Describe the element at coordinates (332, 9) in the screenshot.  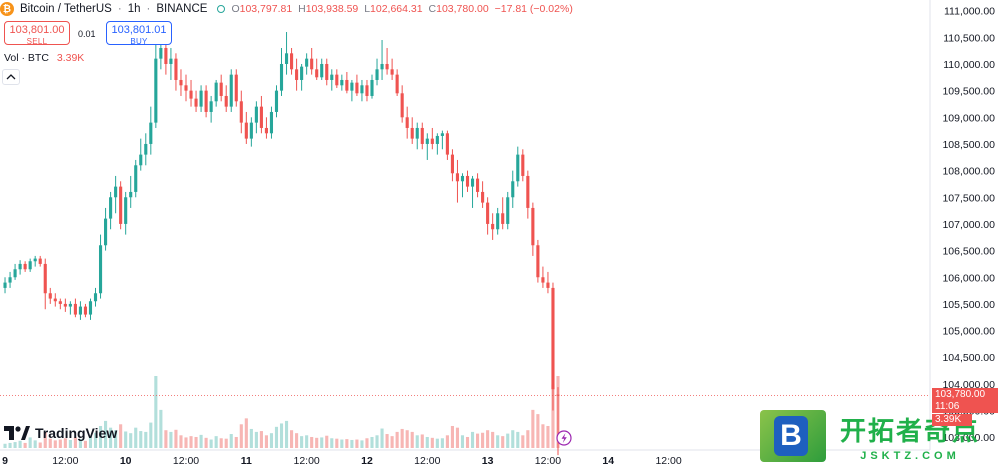
I see `ohlc-high: 103,938.59` at that location.